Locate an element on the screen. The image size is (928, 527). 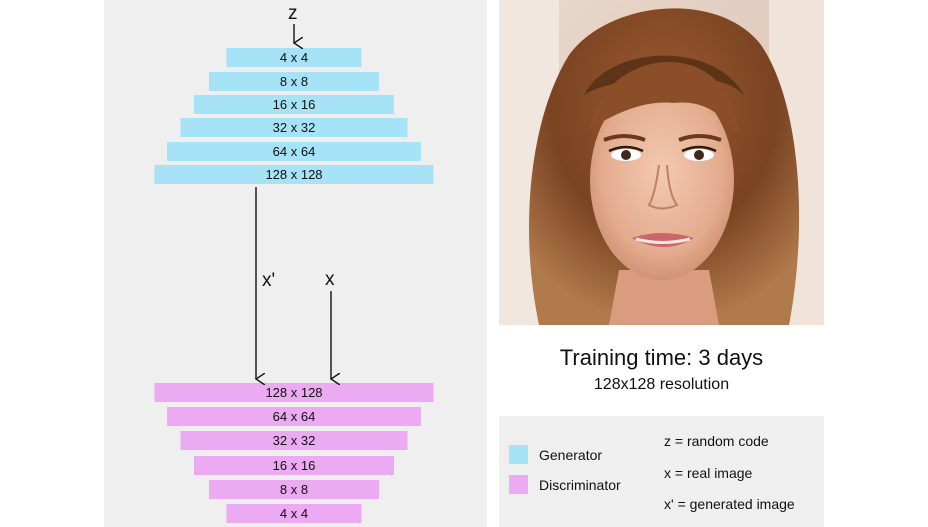
generator-layer-label: 128 x 128 is located at coordinates (294, 174).